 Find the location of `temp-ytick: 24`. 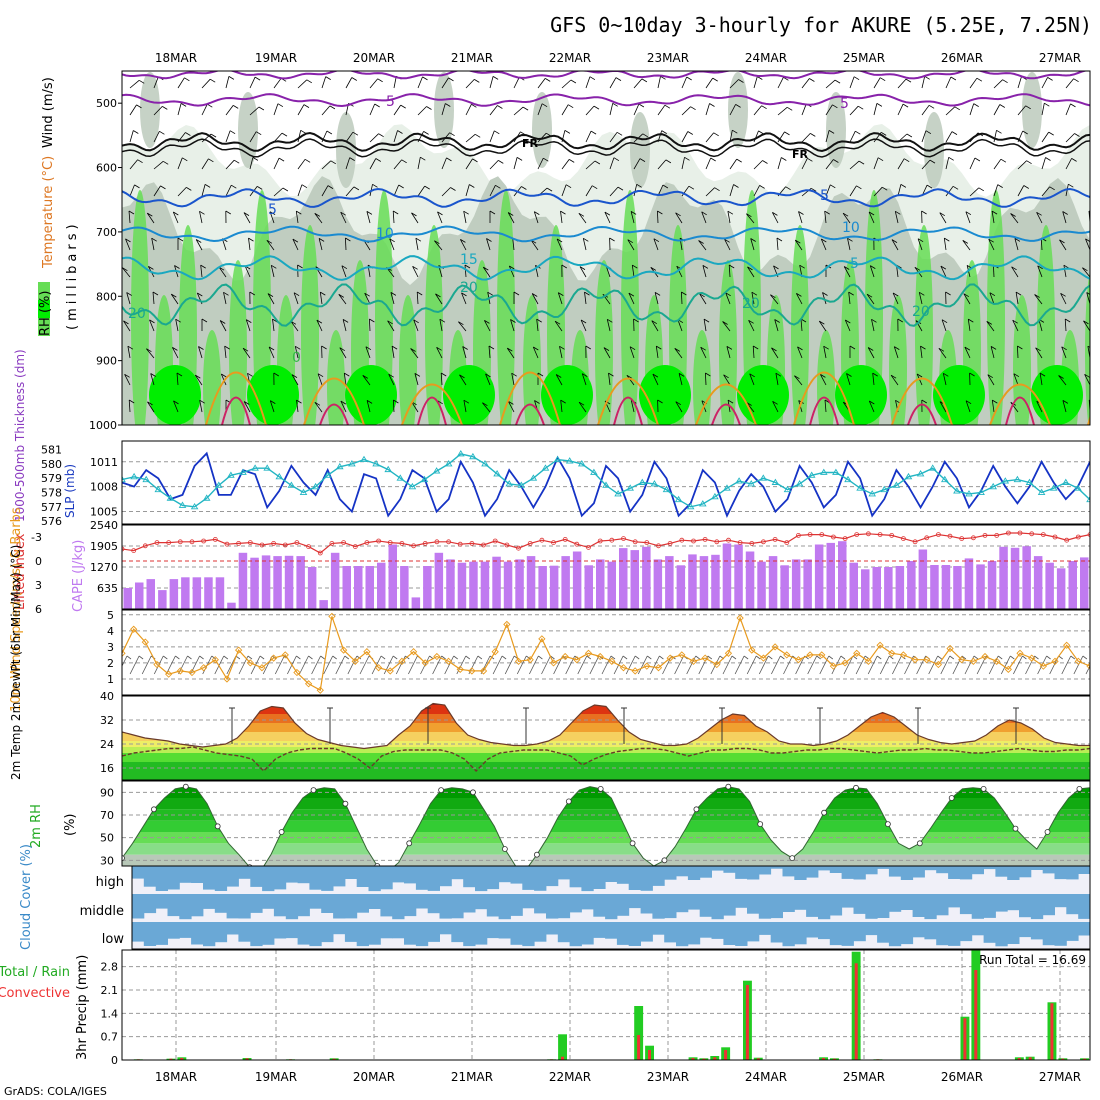

temp-ytick: 24 is located at coordinates (107, 744).